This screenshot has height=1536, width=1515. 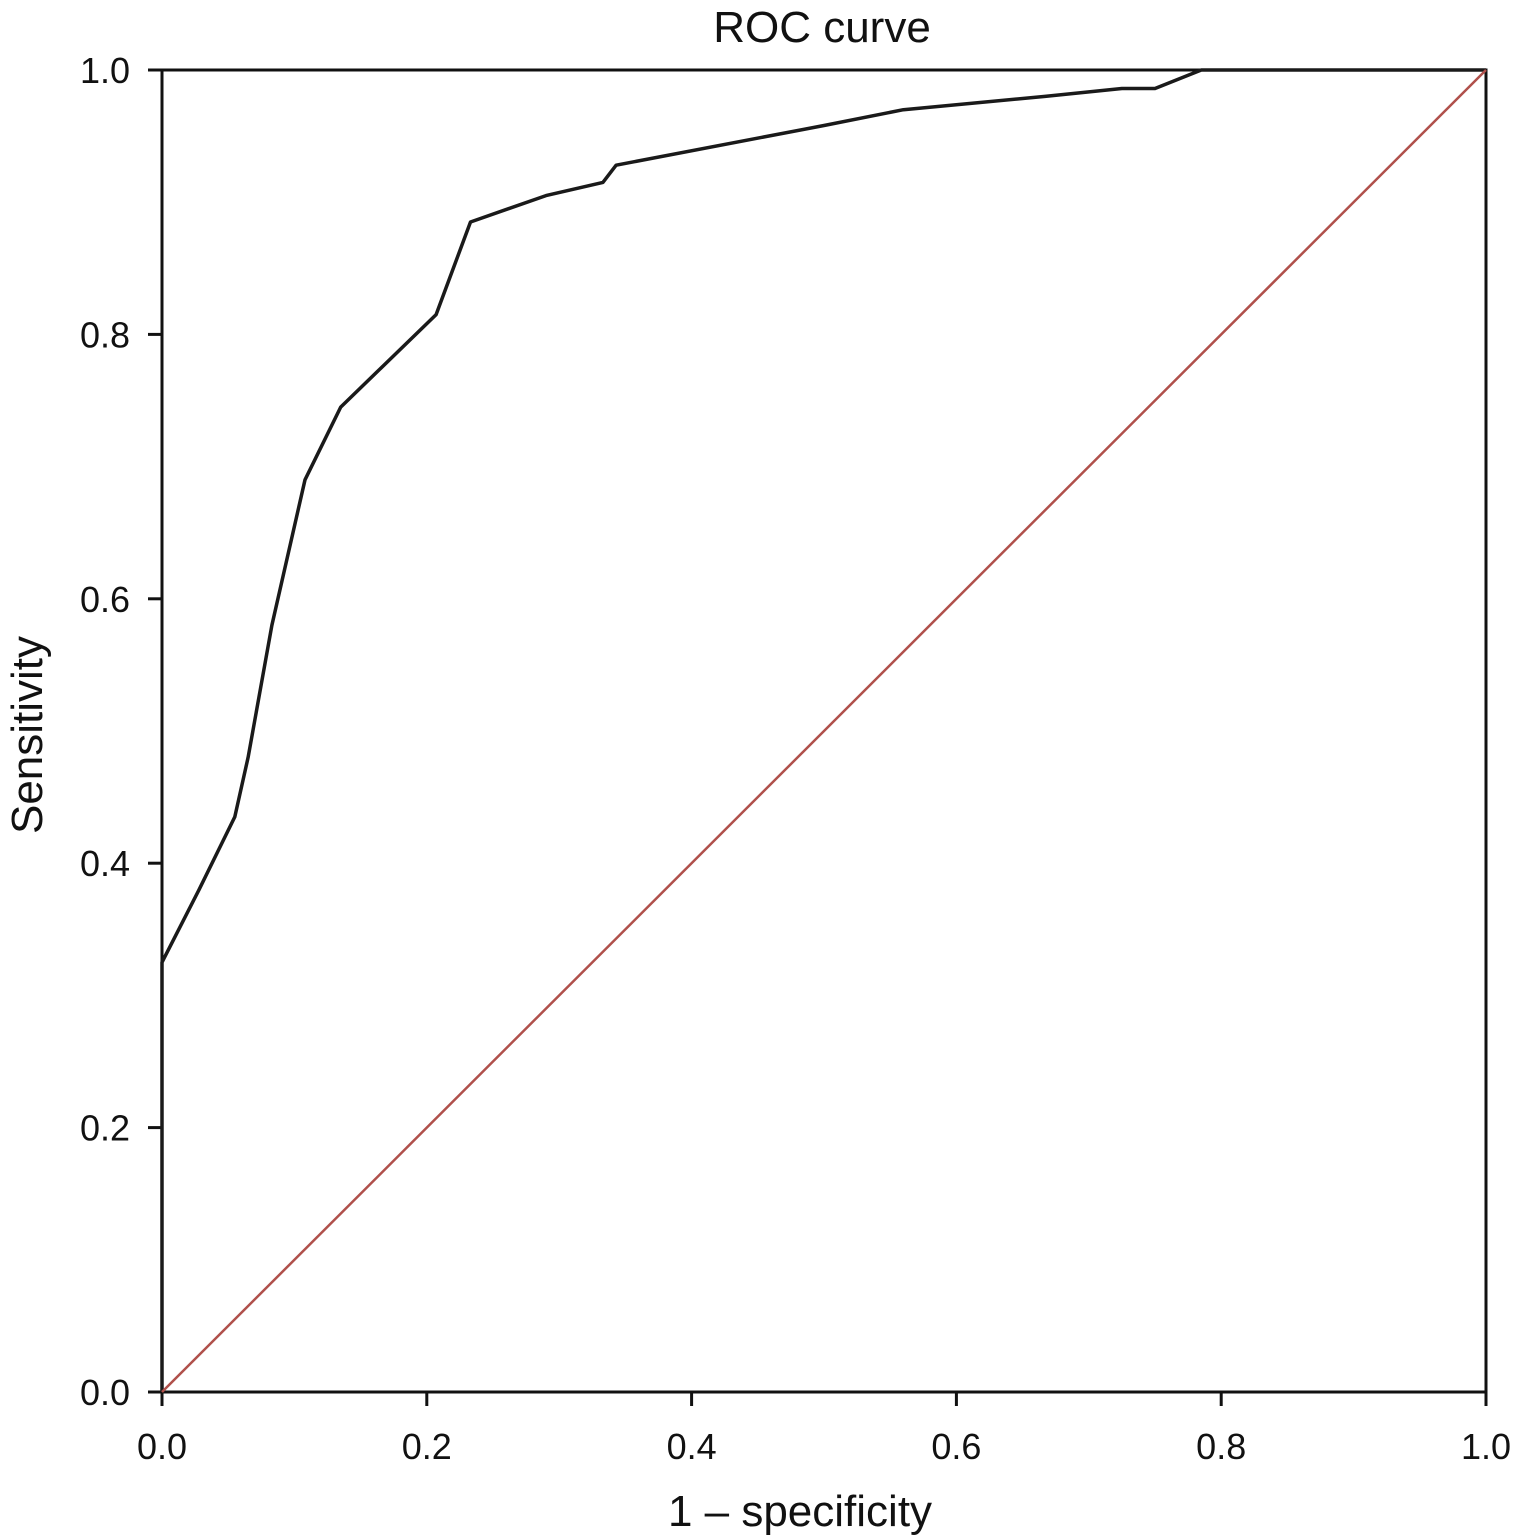 What do you see at coordinates (956, 1446) in the screenshot?
I see `x-tick-label: 0.6` at bounding box center [956, 1446].